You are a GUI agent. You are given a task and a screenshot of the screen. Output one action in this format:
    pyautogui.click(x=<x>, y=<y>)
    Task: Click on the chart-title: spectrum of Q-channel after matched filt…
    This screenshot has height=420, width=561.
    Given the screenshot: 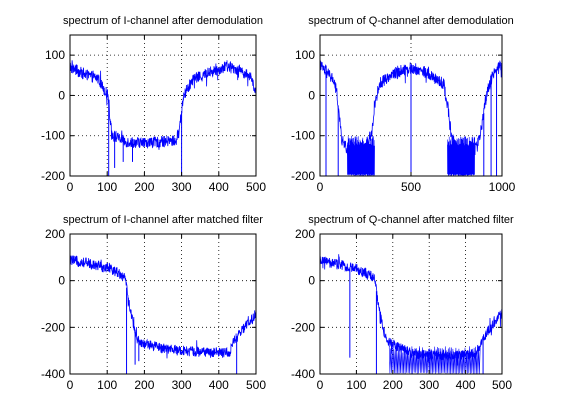 What is the action you would take?
    pyautogui.click(x=411, y=220)
    